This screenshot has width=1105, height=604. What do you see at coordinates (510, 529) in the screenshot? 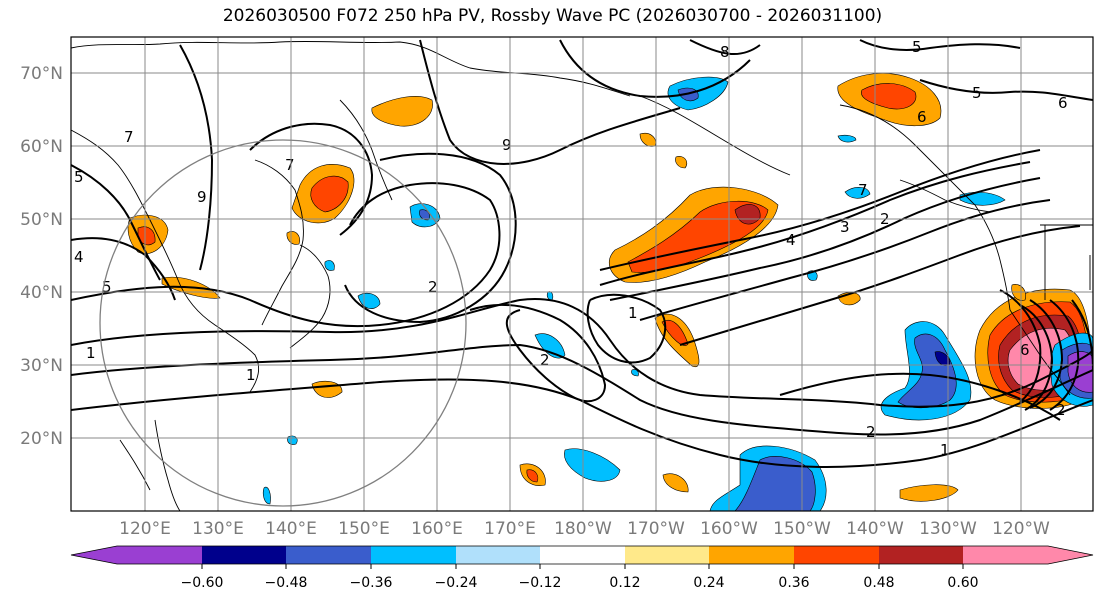
I see `lon-label: 170°E` at bounding box center [510, 529].